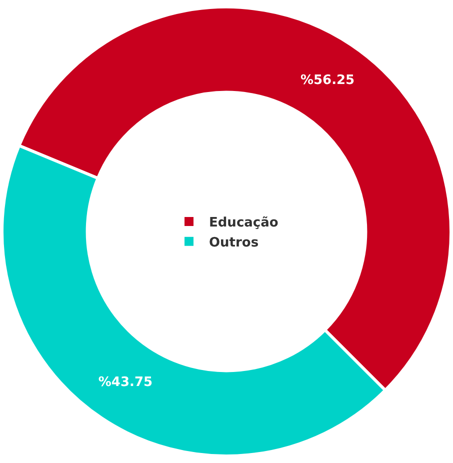  Describe the element at coordinates (125, 382) in the screenshot. I see `data-label: %43.75` at that location.